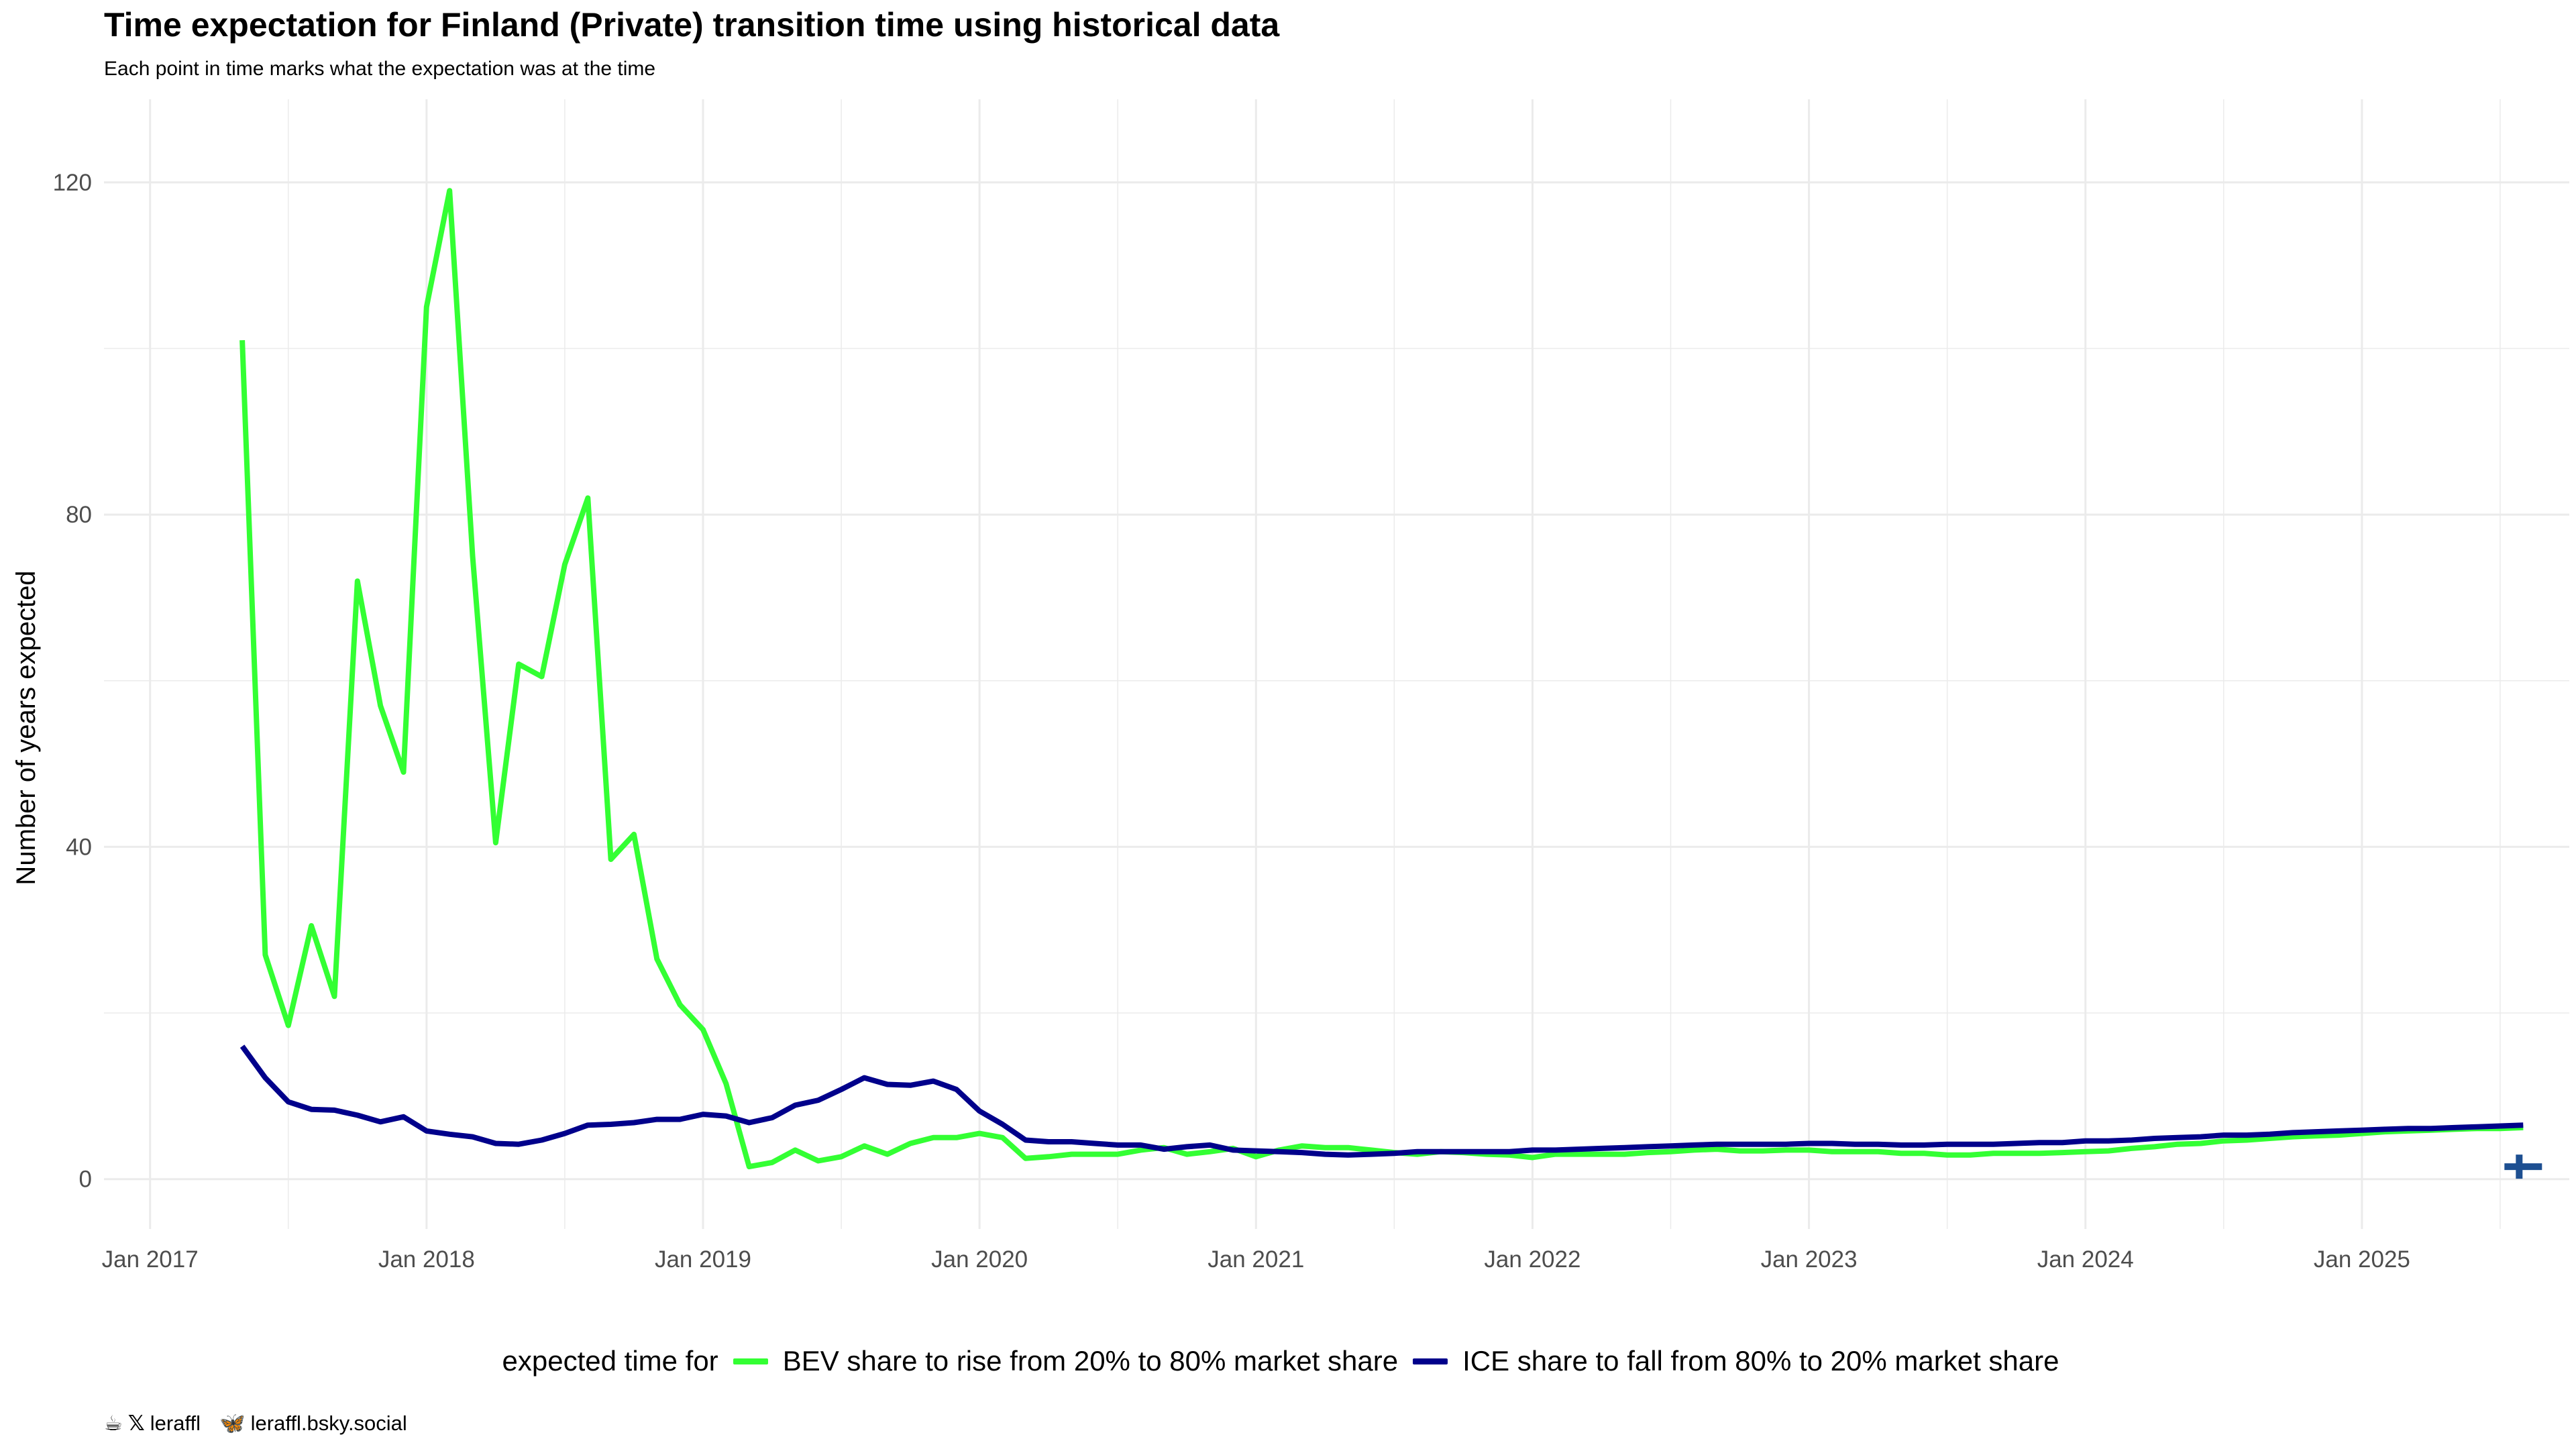  I want to click on butterfly-icon: 🦋, so click(232, 1423).